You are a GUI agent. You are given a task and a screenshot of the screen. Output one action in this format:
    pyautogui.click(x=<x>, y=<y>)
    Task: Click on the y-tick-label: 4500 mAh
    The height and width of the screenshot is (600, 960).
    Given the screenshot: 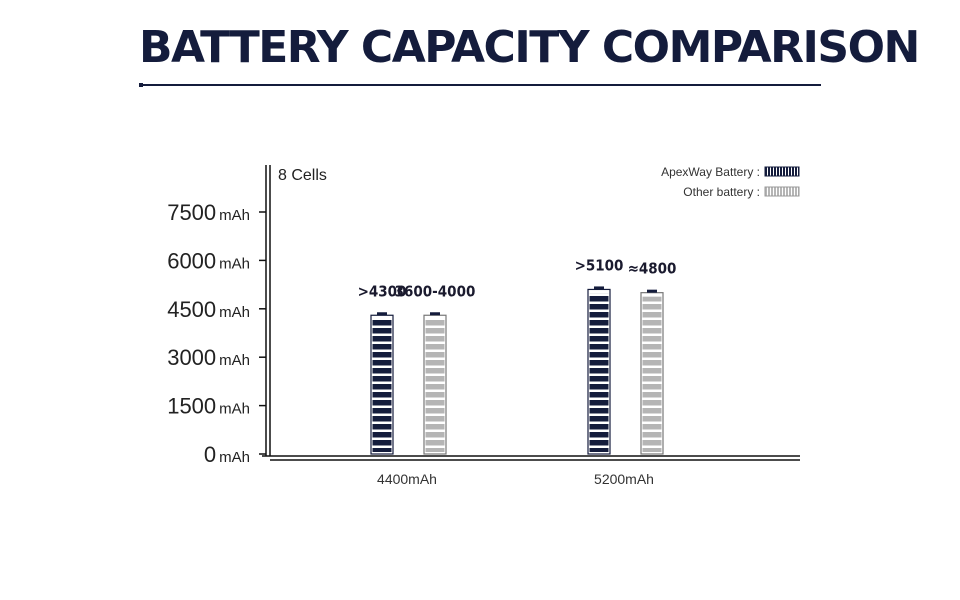 What is the action you would take?
    pyautogui.click(x=208, y=309)
    